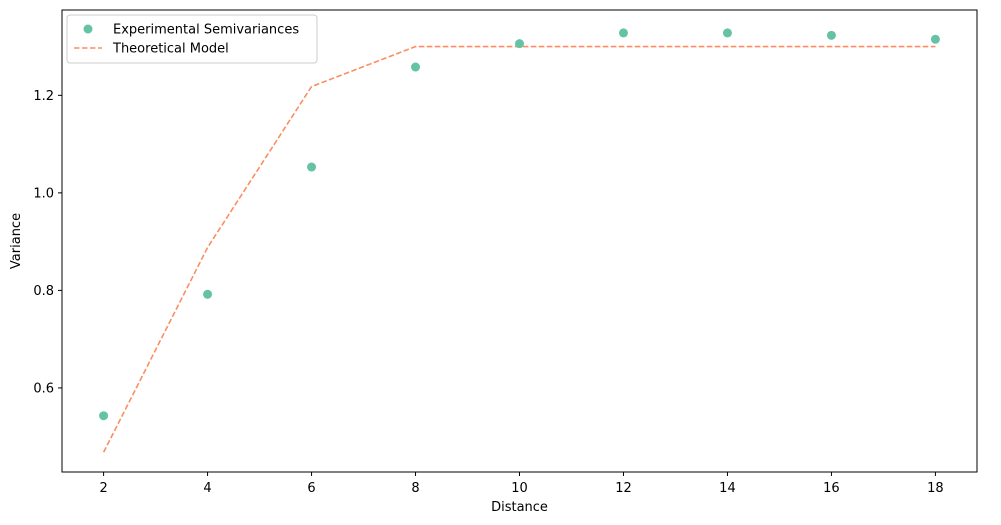 Image resolution: width=1001 pixels, height=525 pixels. What do you see at coordinates (623, 488) in the screenshot?
I see `x-tick-label: 12` at bounding box center [623, 488].